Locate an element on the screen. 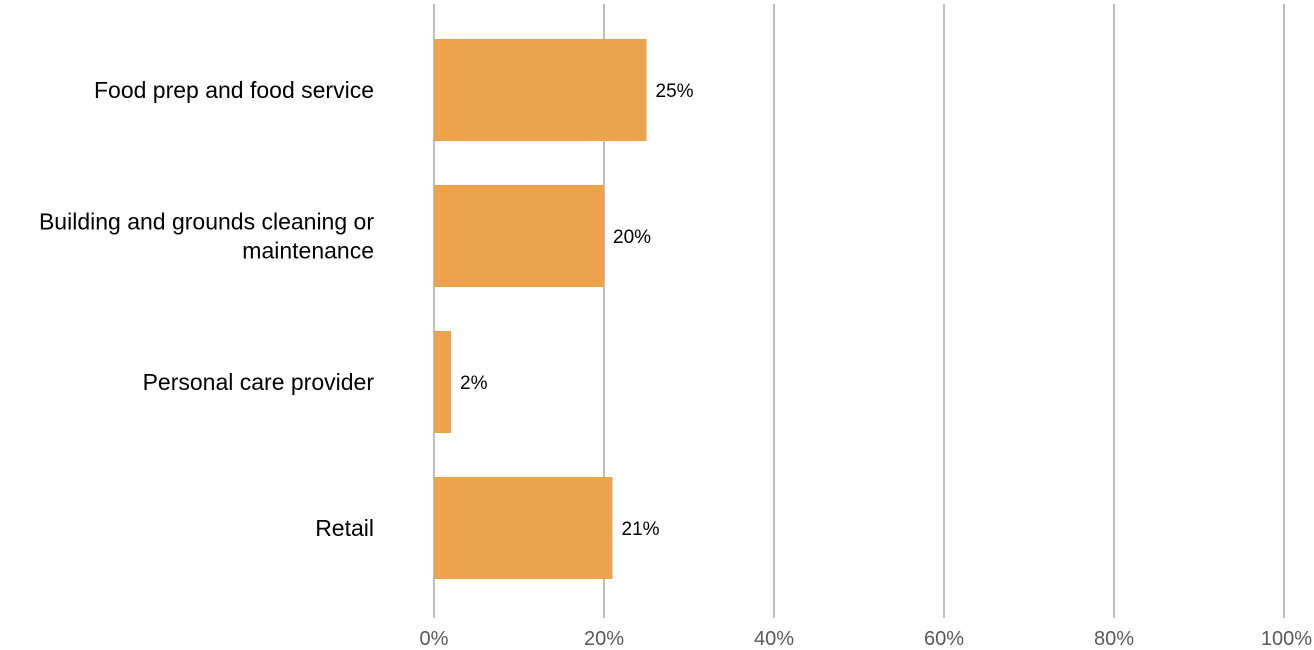 Image resolution: width=1314 pixels, height=650 pixels. data-label: 25% is located at coordinates (675, 91).